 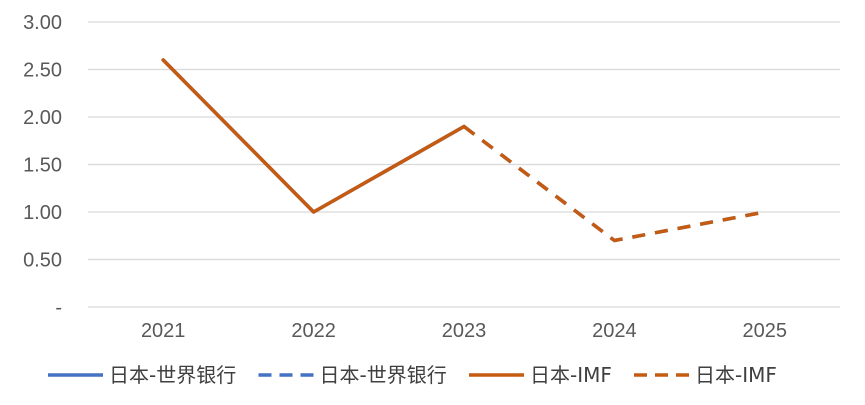 I want to click on y-tick-label: 1.50, so click(x=42, y=166).